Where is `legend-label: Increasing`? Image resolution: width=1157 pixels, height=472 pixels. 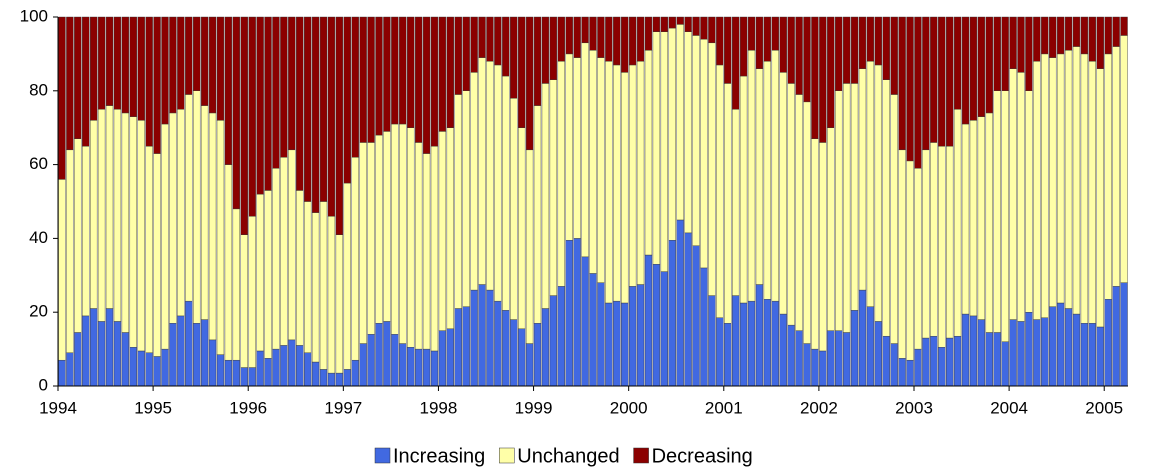 legend-label: Increasing is located at coordinates (439, 456).